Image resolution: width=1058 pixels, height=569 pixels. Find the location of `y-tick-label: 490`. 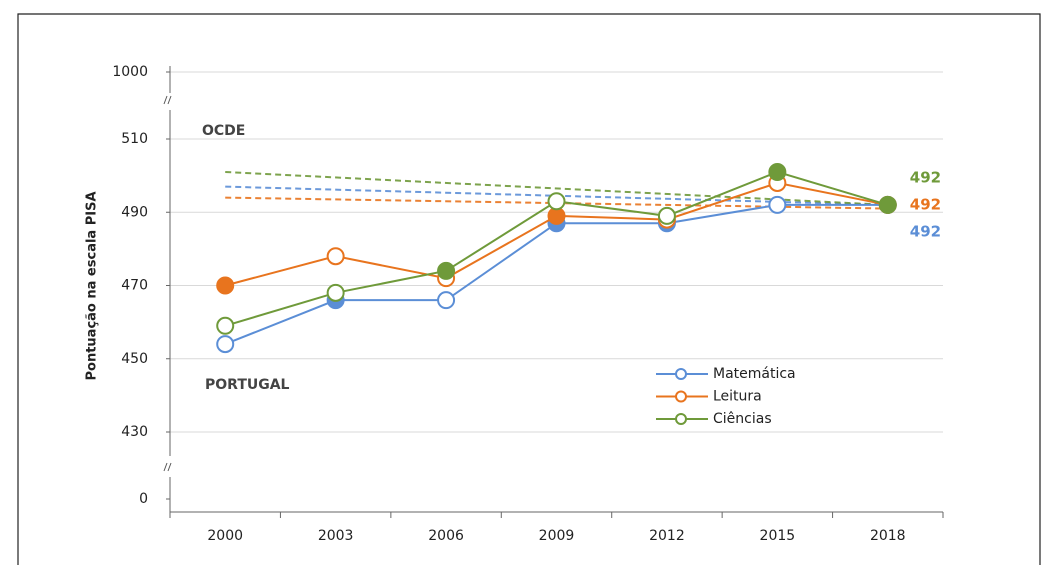

y-tick-label: 490 is located at coordinates (134, 212).